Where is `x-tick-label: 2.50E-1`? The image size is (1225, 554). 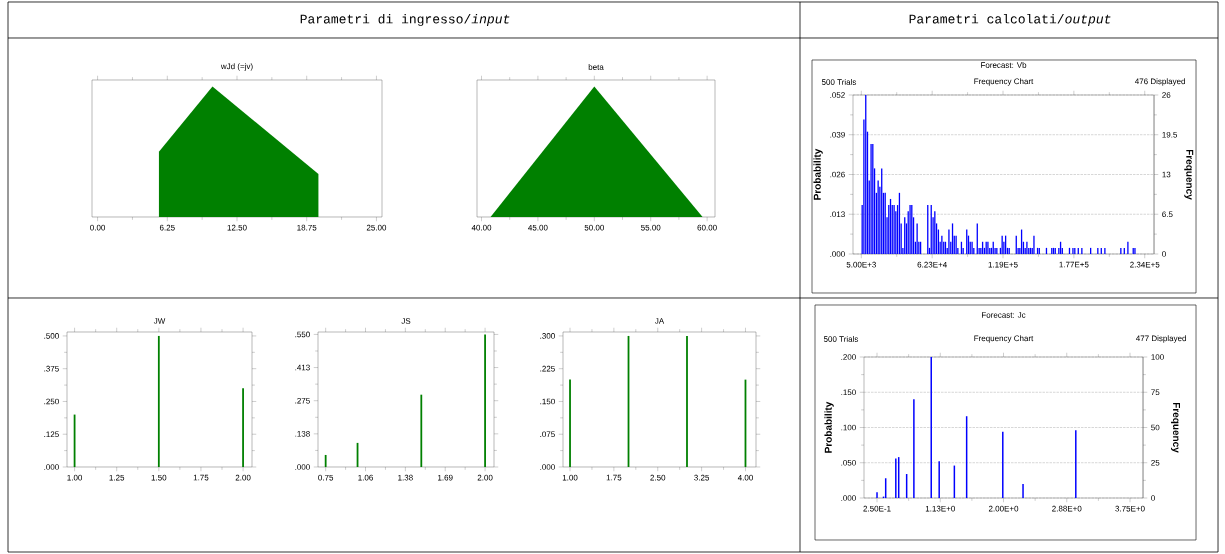
x-tick-label: 2.50E-1 is located at coordinates (877, 508).